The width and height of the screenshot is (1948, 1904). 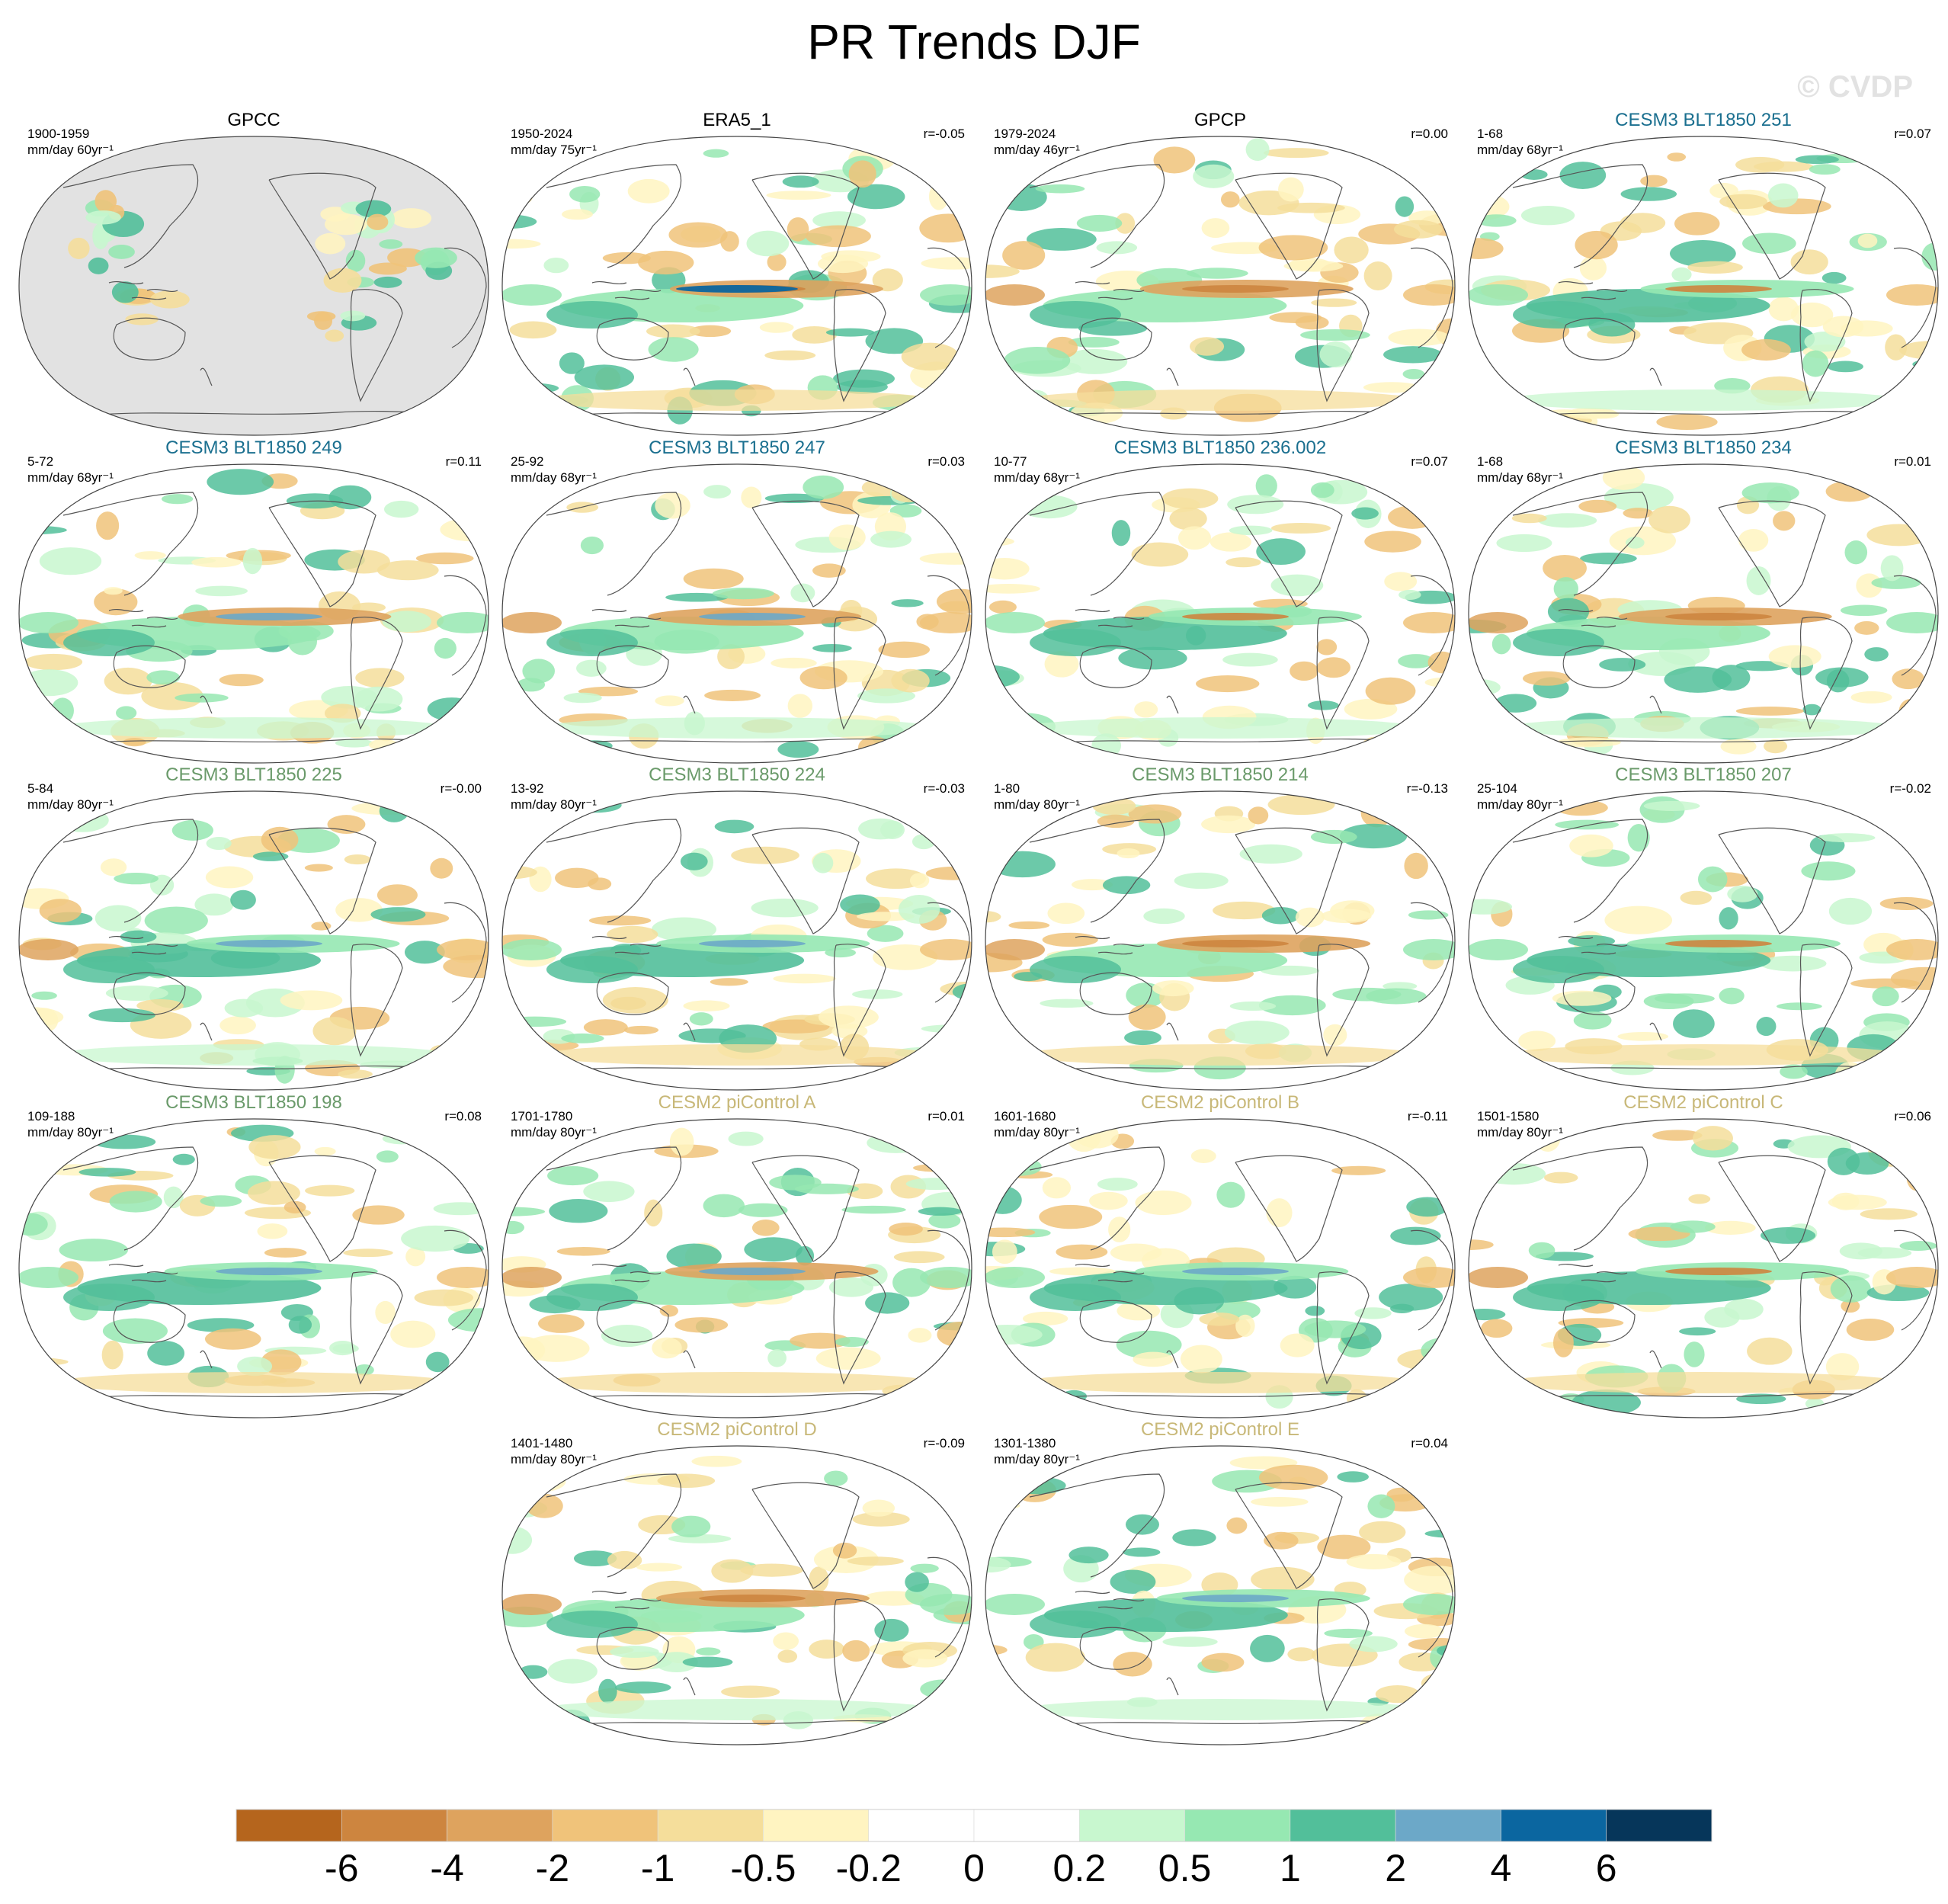 I want to click on panel-period: 25-92, so click(x=527, y=462).